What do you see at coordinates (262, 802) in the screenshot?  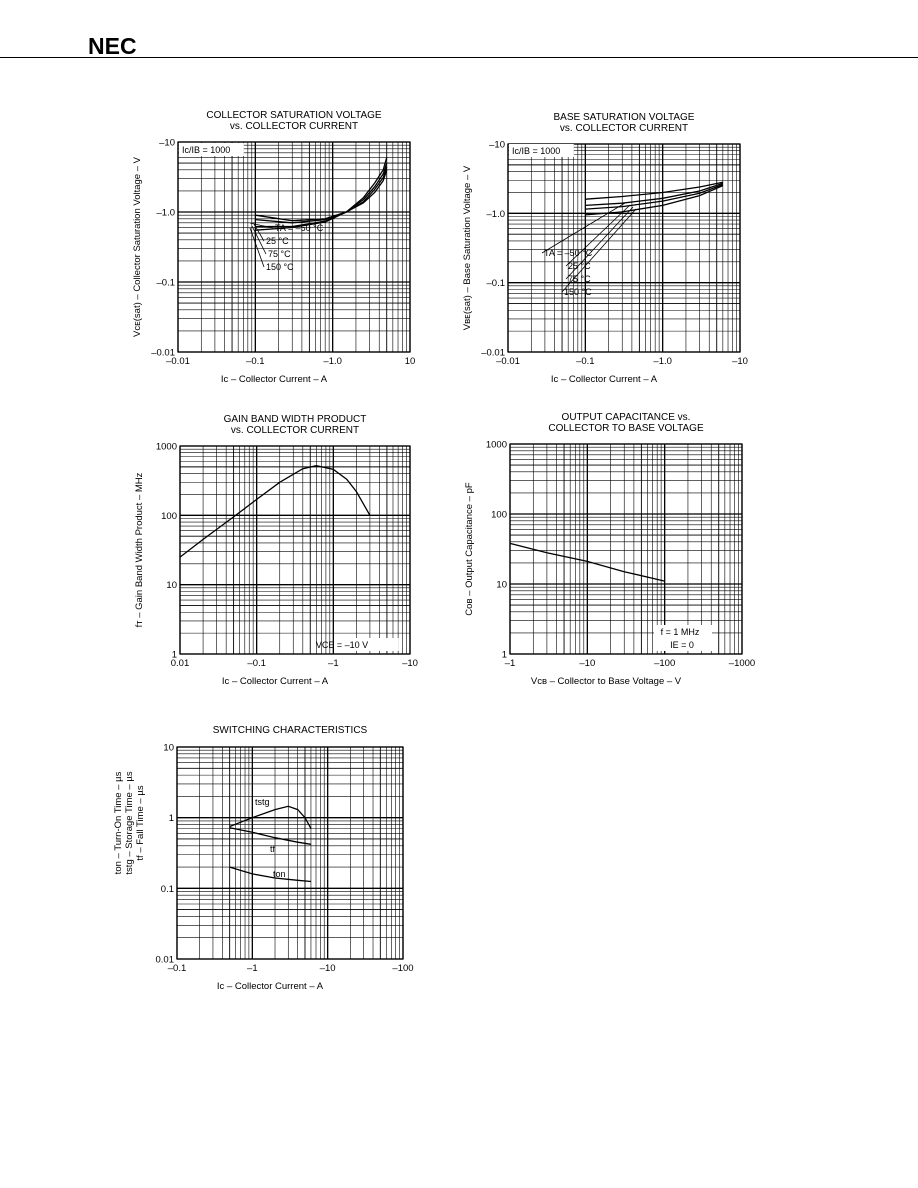 I see `series-label: tstg` at bounding box center [262, 802].